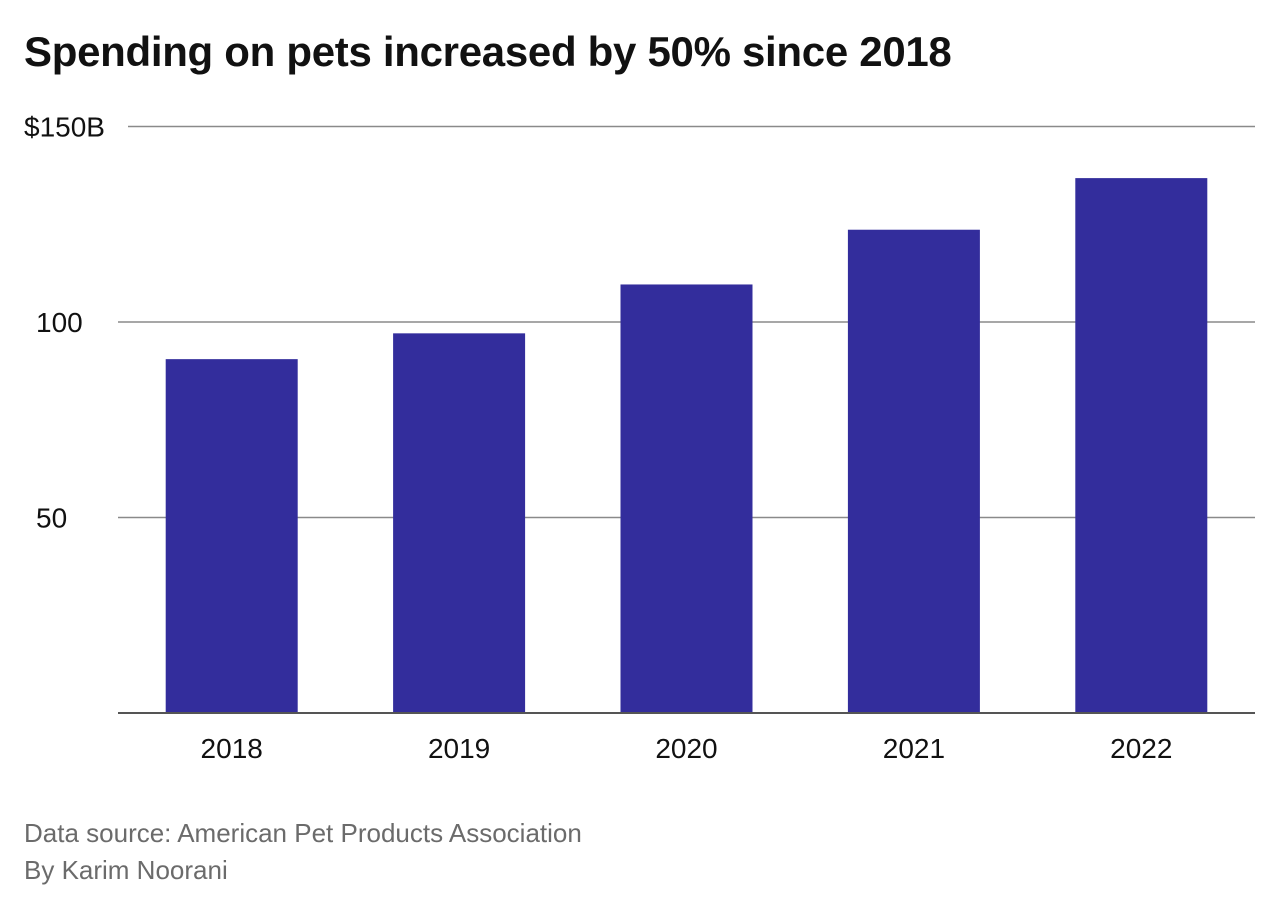 This screenshot has width=1280, height=913. I want to click on y-tick-label: 50, so click(51, 518).